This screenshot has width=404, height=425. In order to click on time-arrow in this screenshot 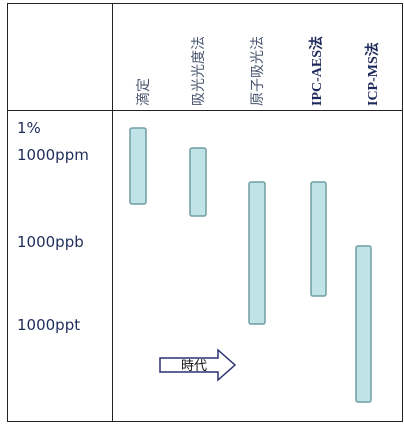, I will do `click(198, 365)`.